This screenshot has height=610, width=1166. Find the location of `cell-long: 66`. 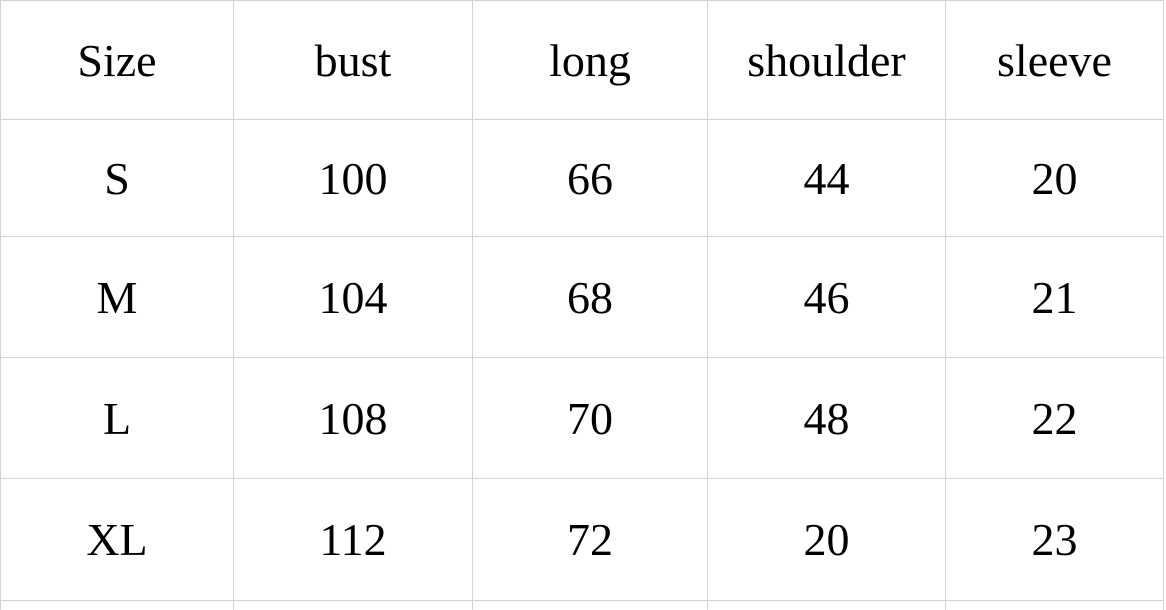

cell-long: 66 is located at coordinates (590, 178).